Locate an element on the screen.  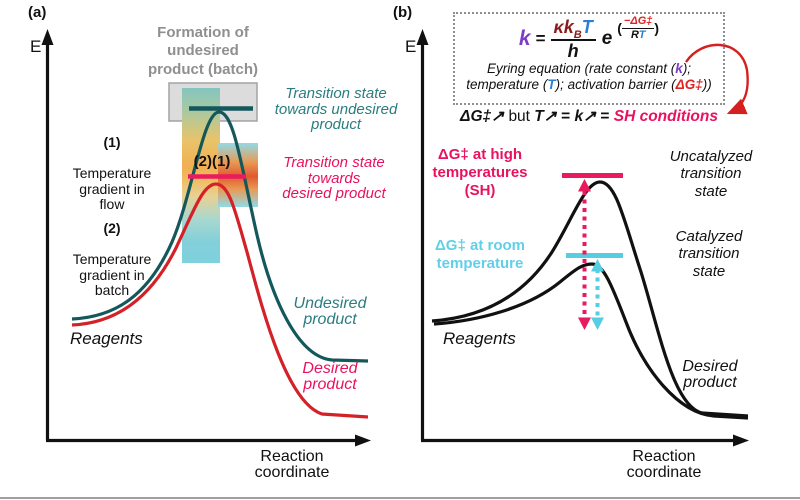
x-axis-arrowhead-a is located at coordinates (363, 440).